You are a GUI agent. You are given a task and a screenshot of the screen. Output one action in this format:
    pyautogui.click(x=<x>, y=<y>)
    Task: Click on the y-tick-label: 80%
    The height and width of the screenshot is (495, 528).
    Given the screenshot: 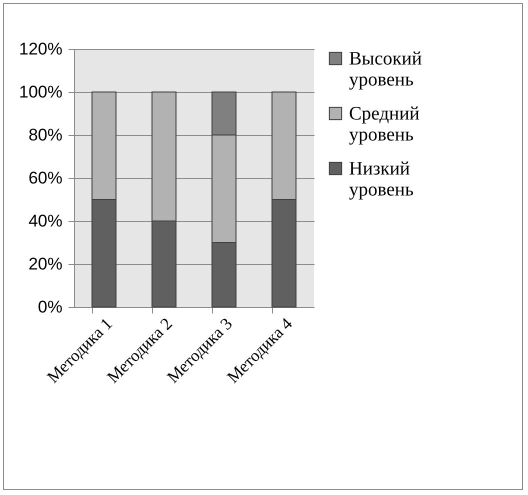 What is the action you would take?
    pyautogui.click(x=45, y=135)
    